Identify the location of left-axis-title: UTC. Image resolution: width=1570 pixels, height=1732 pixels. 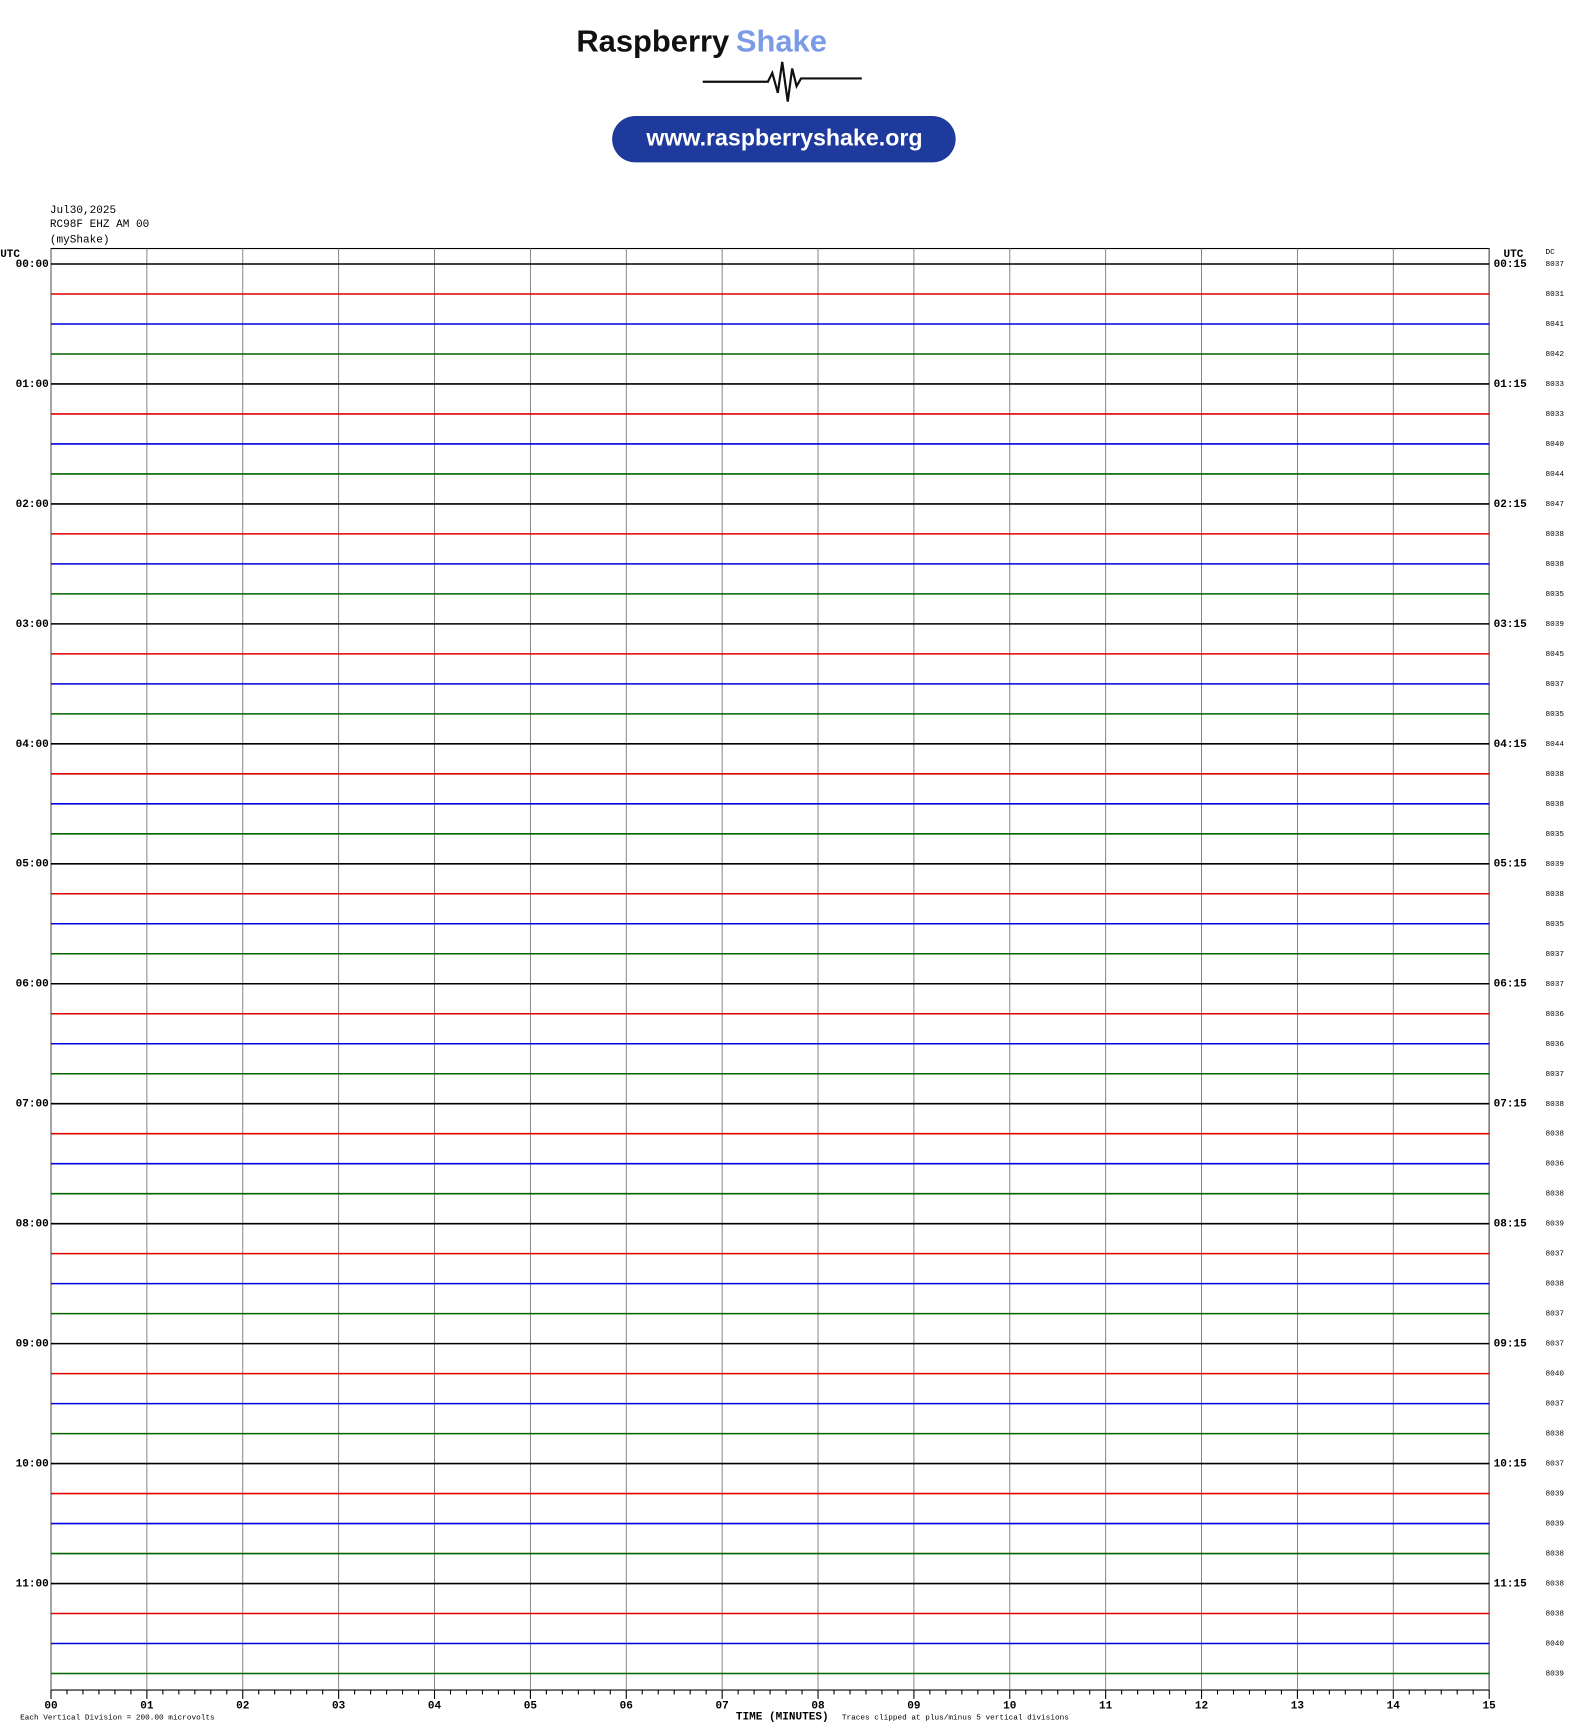
(10, 255).